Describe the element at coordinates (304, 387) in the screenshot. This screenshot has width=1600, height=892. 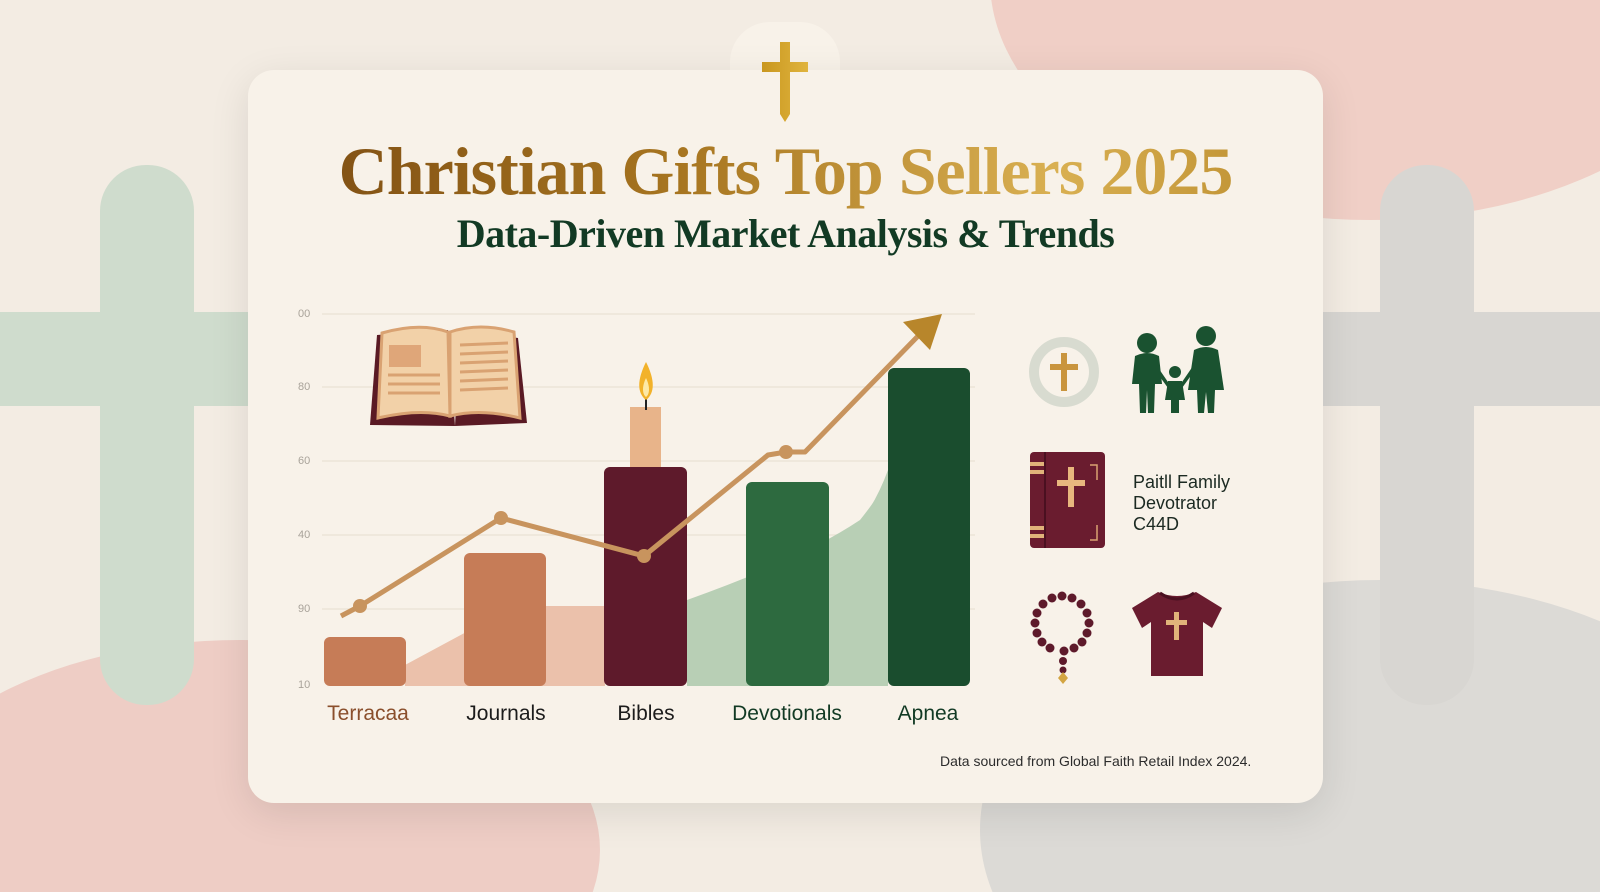
I see `y-tick-label: 80` at that location.